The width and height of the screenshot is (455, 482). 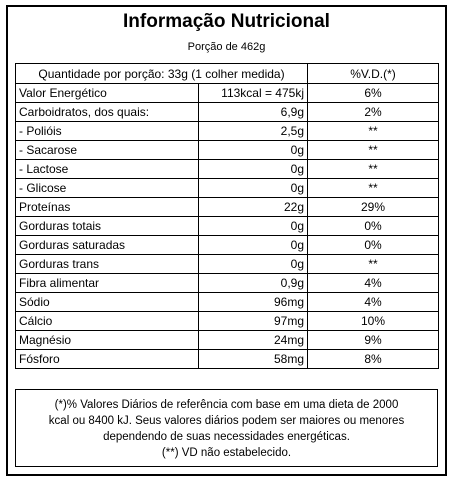 I want to click on nutrient-name: Valor Energético, so click(x=107, y=93).